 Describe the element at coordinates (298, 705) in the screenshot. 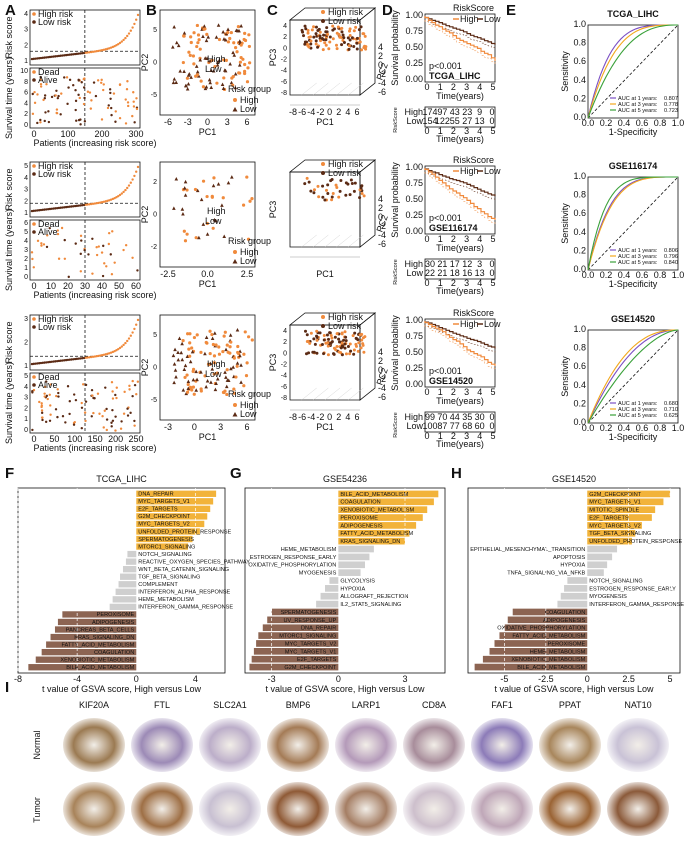

I see `ihc-gene-label: BMP6` at that location.